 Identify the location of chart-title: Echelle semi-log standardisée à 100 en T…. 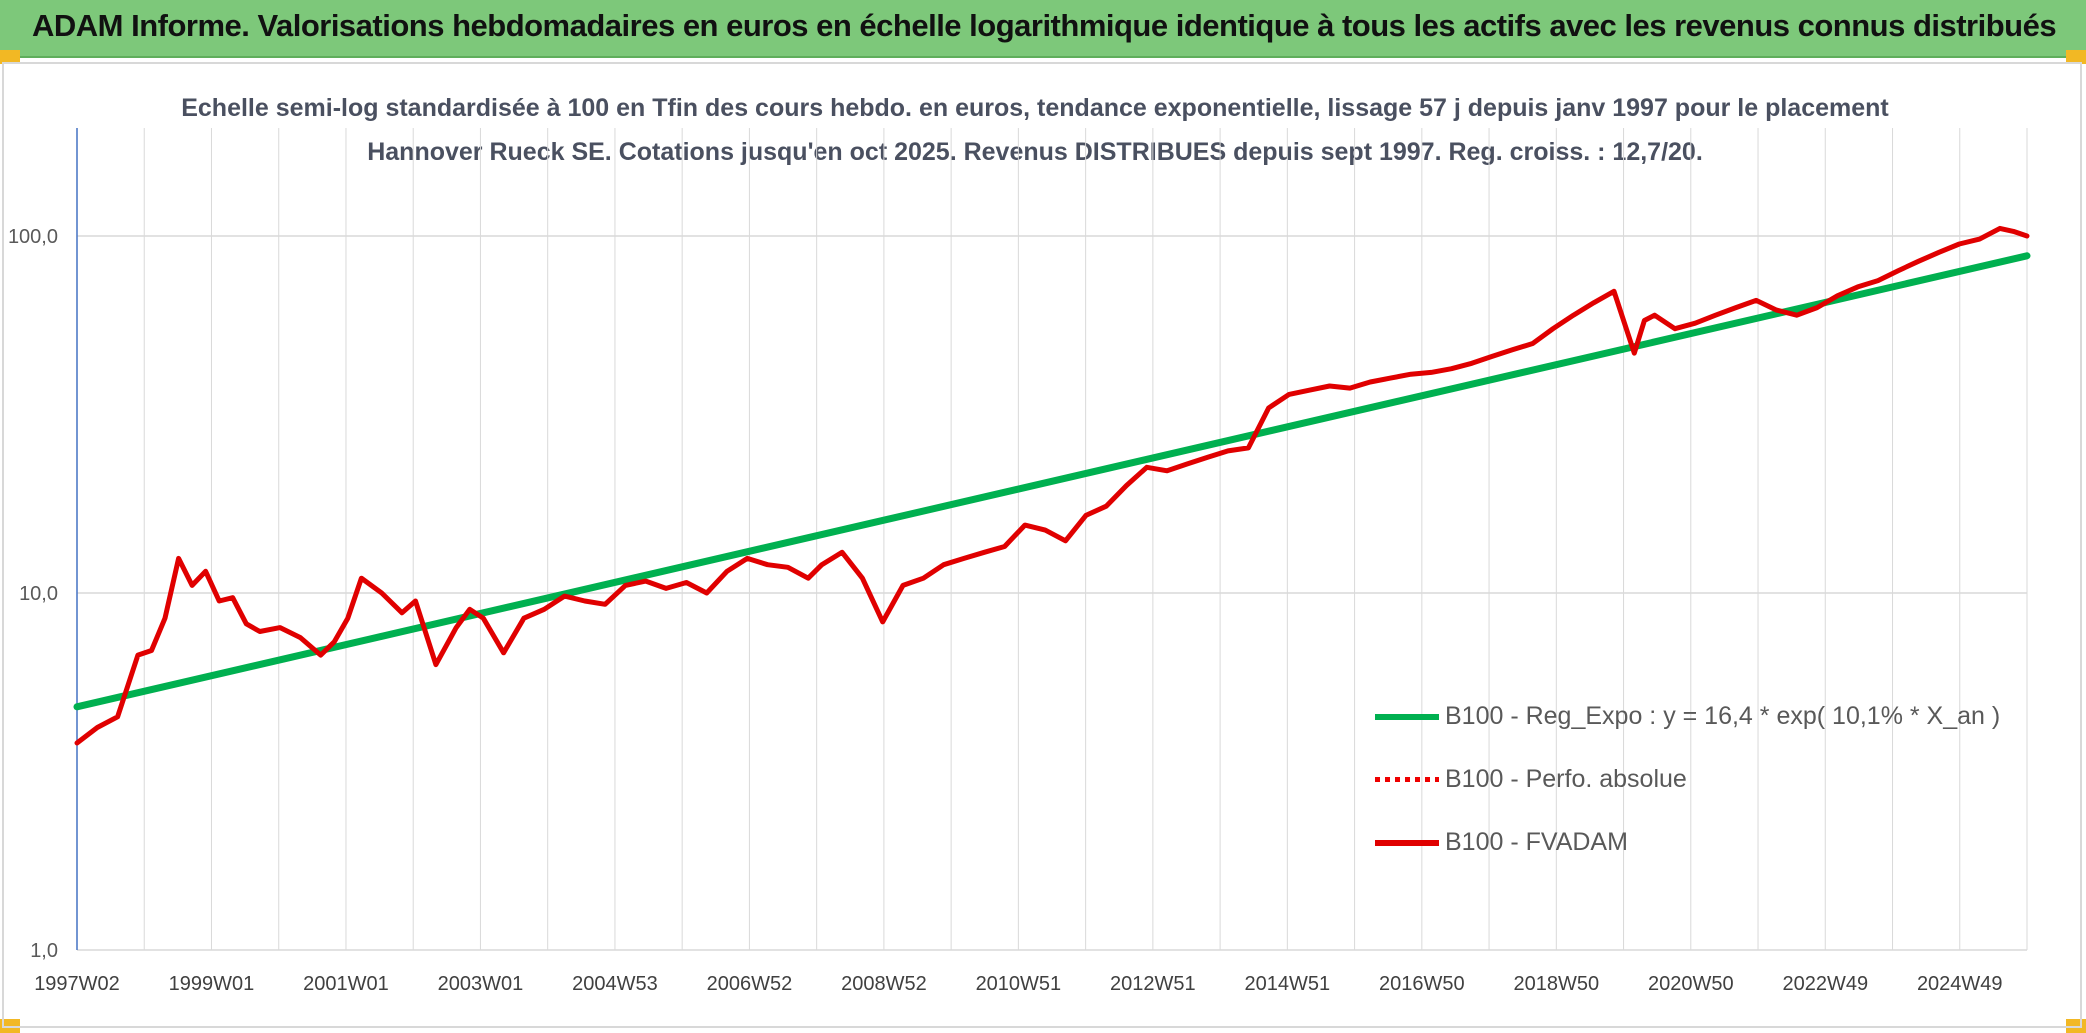
(1035, 130).